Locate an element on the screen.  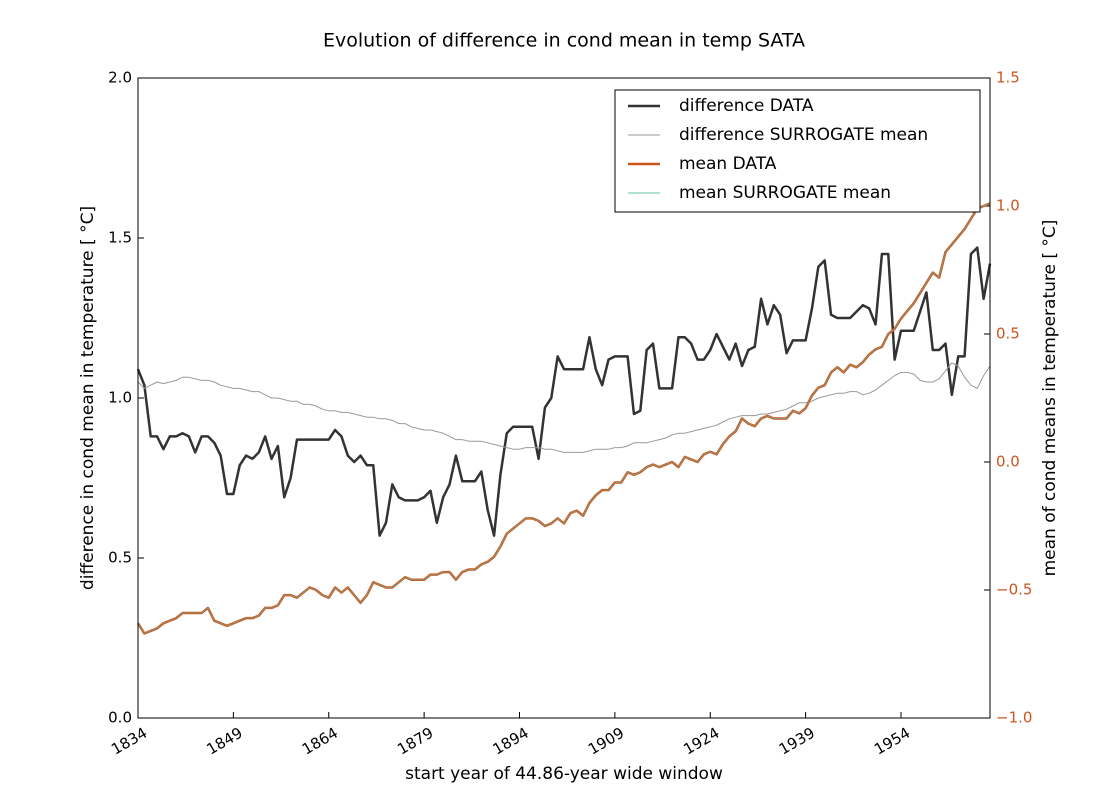
y2-tick-label: 1.0 is located at coordinates (1008, 206).